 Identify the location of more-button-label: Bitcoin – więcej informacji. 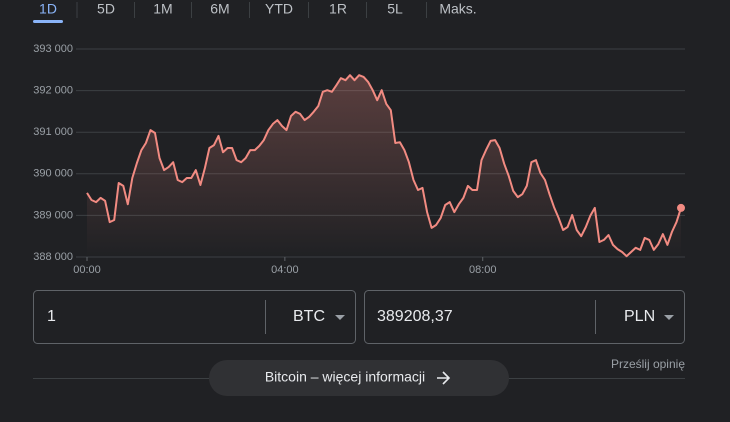
(345, 377).